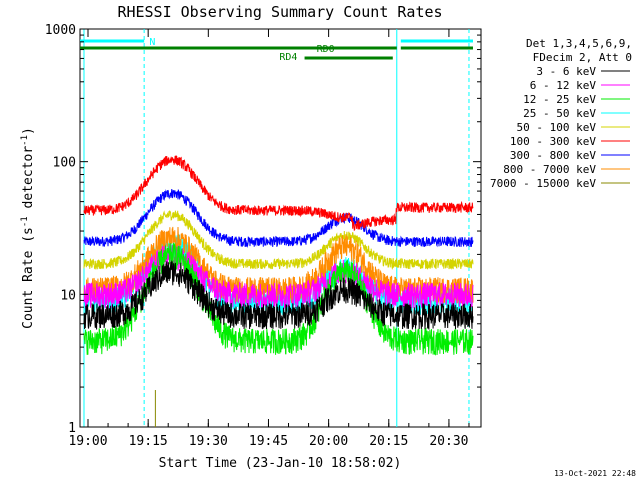 Image resolution: width=640 pixels, height=480 pixels. Describe the element at coordinates (388, 441) in the screenshot. I see `x-tick-label-6: 20:15` at that location.